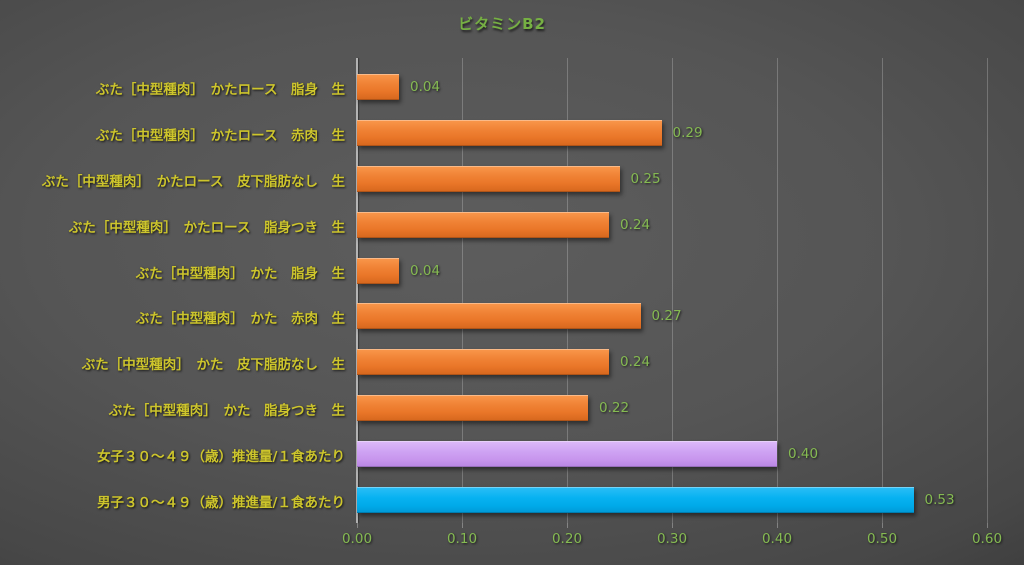 Image resolution: width=1024 pixels, height=565 pixels. What do you see at coordinates (206, 227) in the screenshot?
I see `category-label: ぶた［中型種肉］ かたロース 脂身つき 生` at bounding box center [206, 227].